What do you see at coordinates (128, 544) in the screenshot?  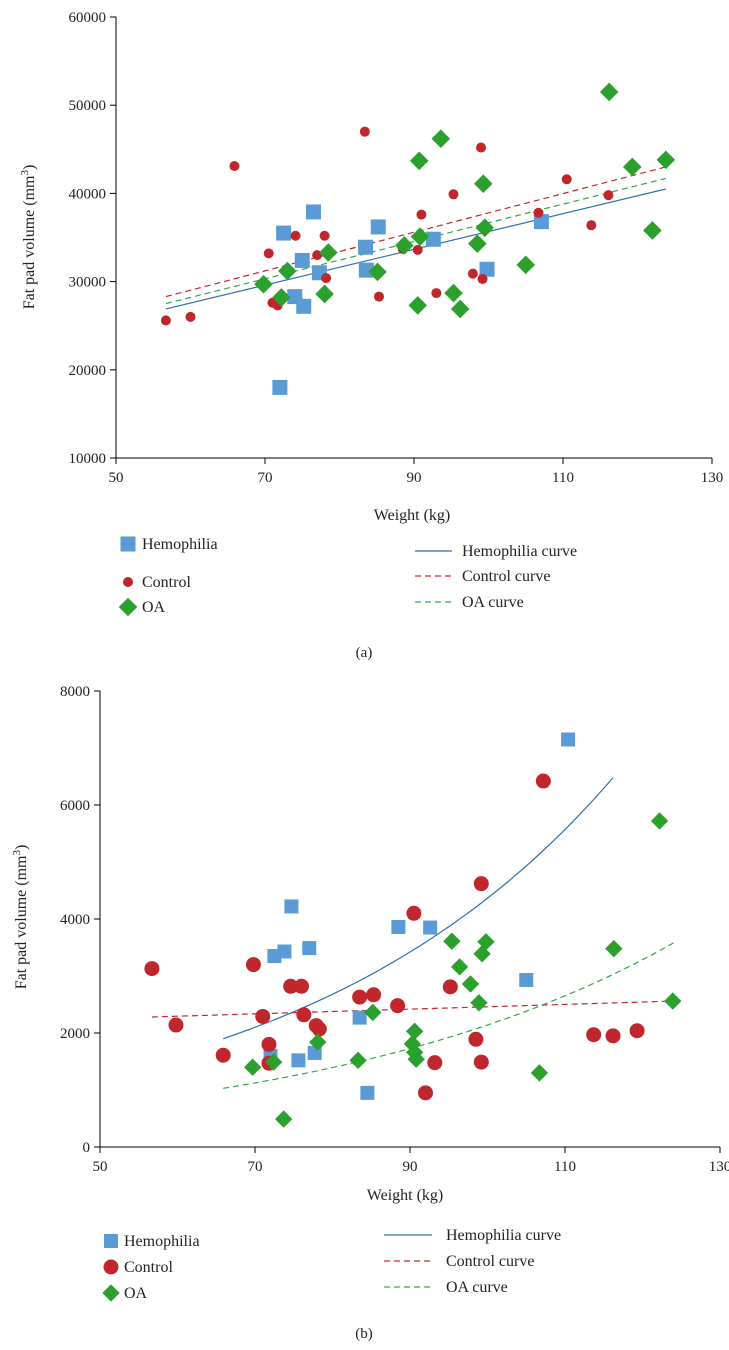 I see `legend-hemophilia-marker` at bounding box center [128, 544].